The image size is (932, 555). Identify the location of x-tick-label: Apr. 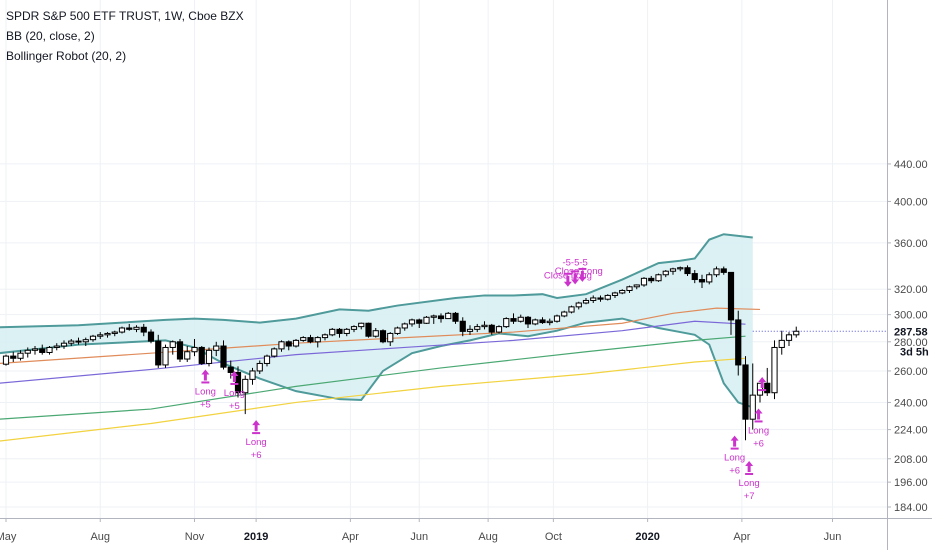
(741, 537).